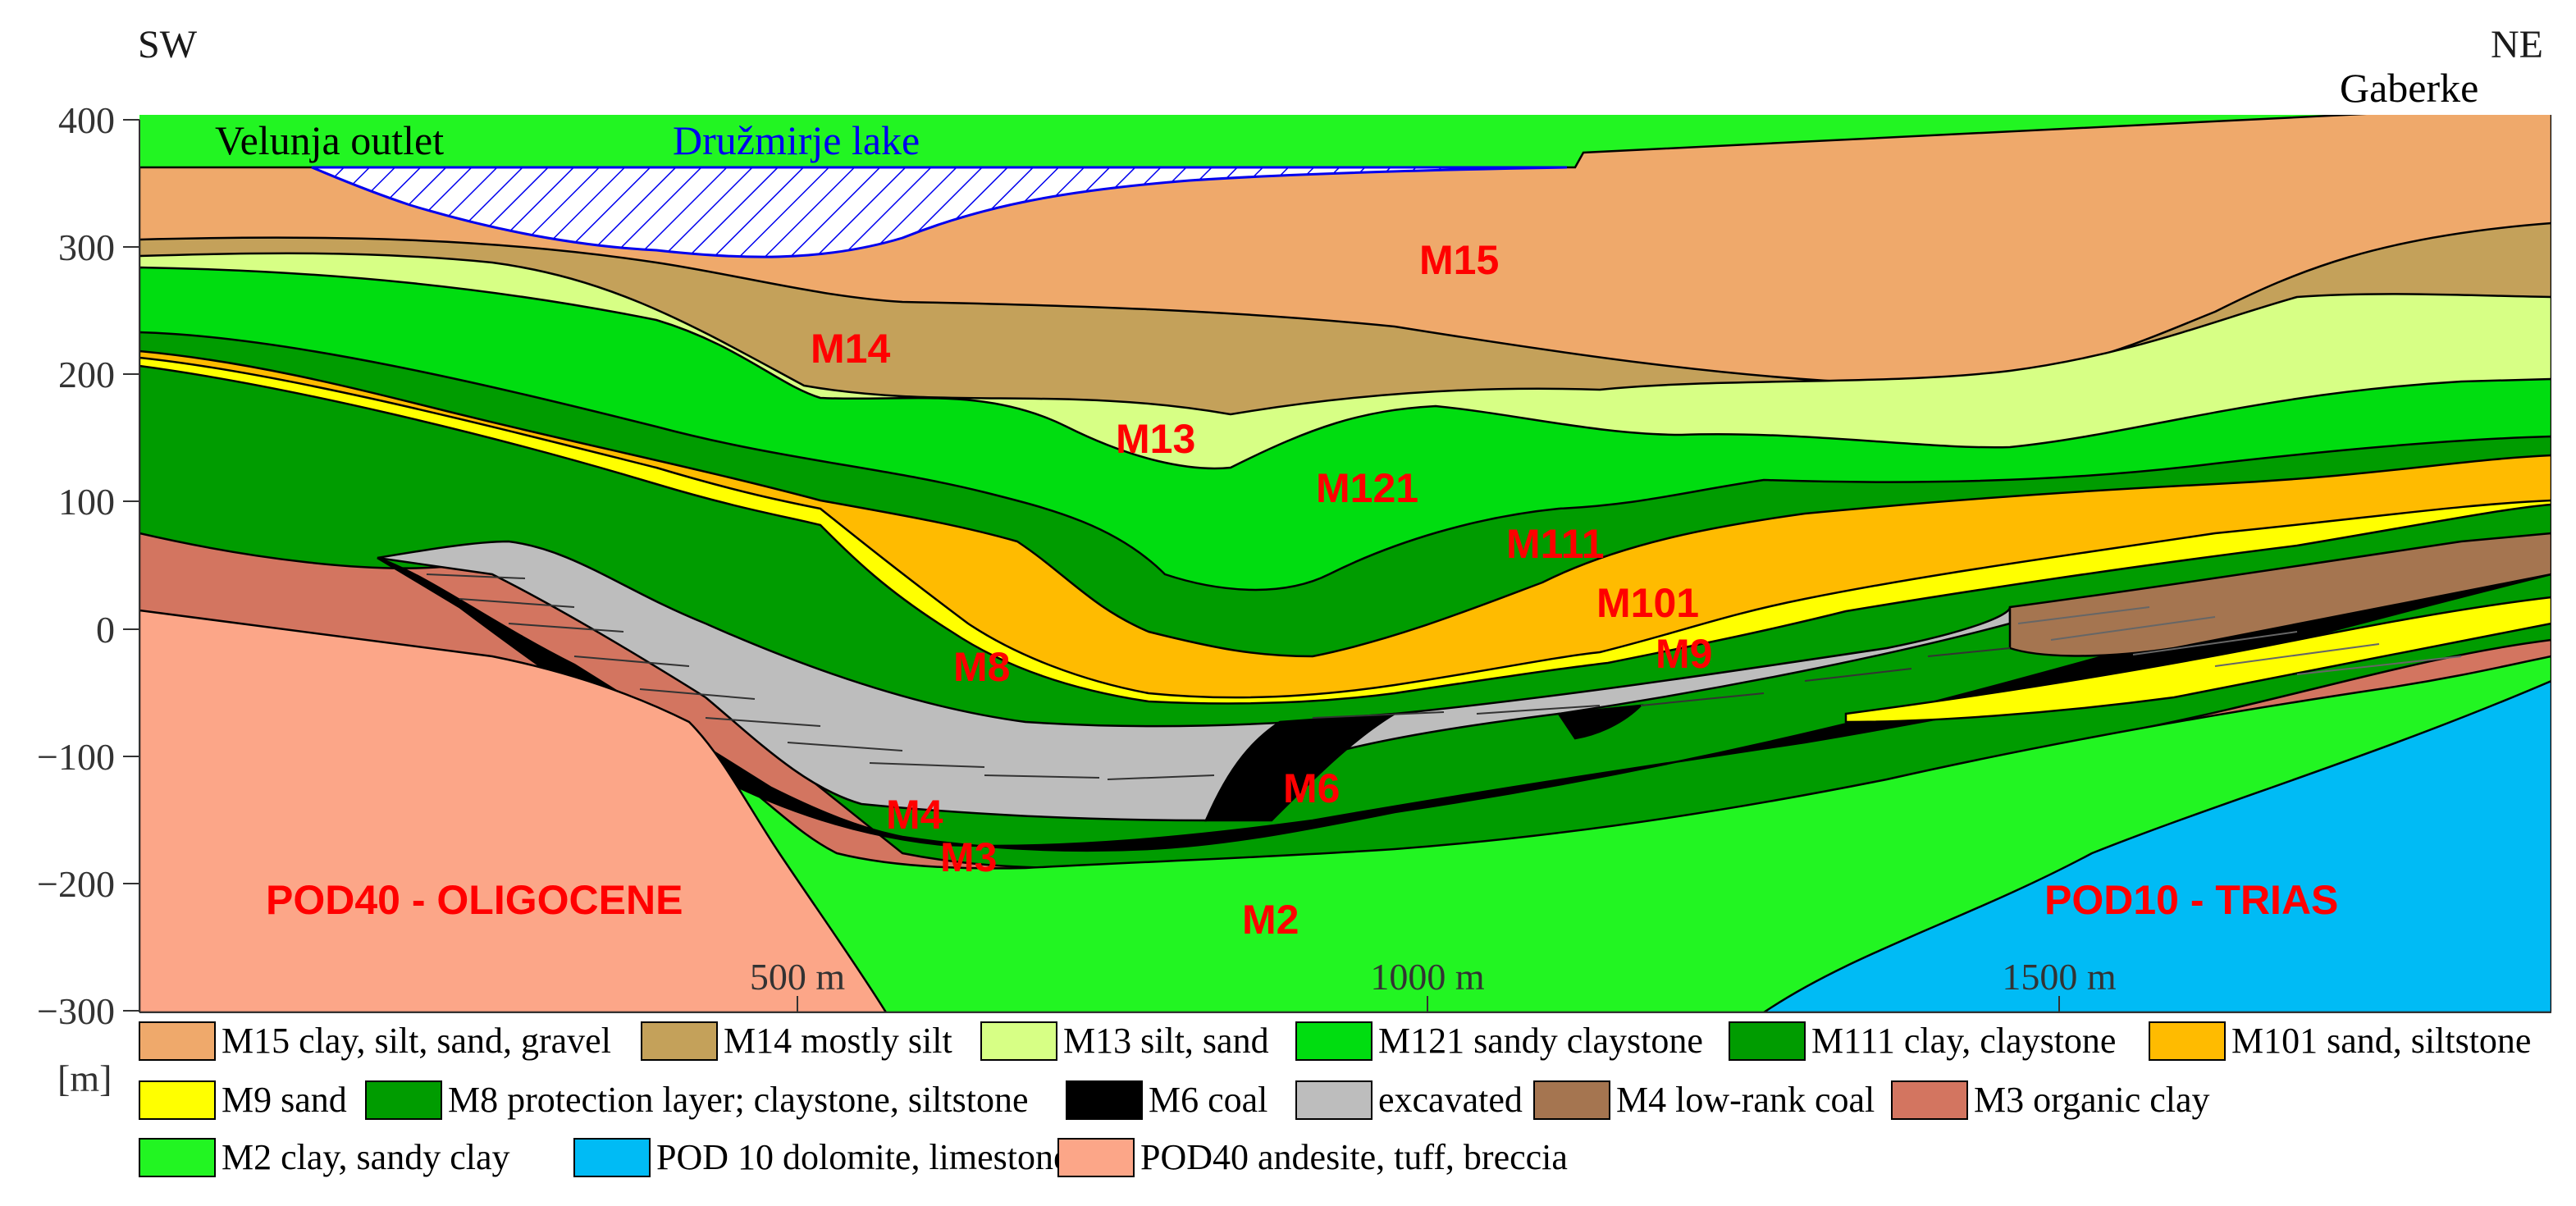  I want to click on y-tick-label: 300, so click(87, 247).